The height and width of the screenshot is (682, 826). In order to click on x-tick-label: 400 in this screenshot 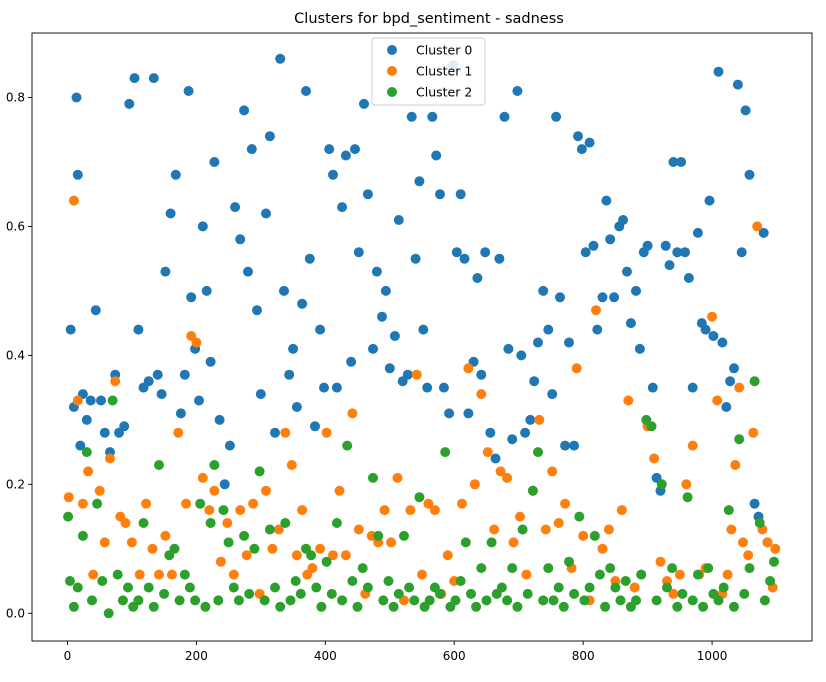, I will do `click(325, 656)`.